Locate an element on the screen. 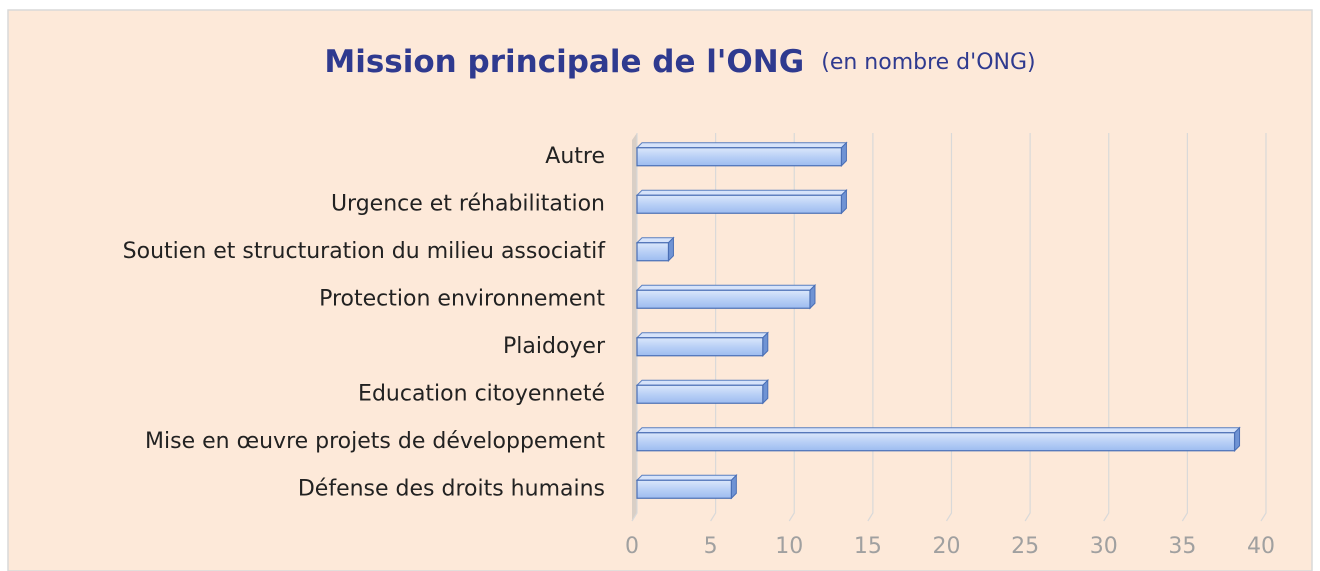 This screenshot has width=1320, height=571. x-tick-label: 15 is located at coordinates (868, 546).